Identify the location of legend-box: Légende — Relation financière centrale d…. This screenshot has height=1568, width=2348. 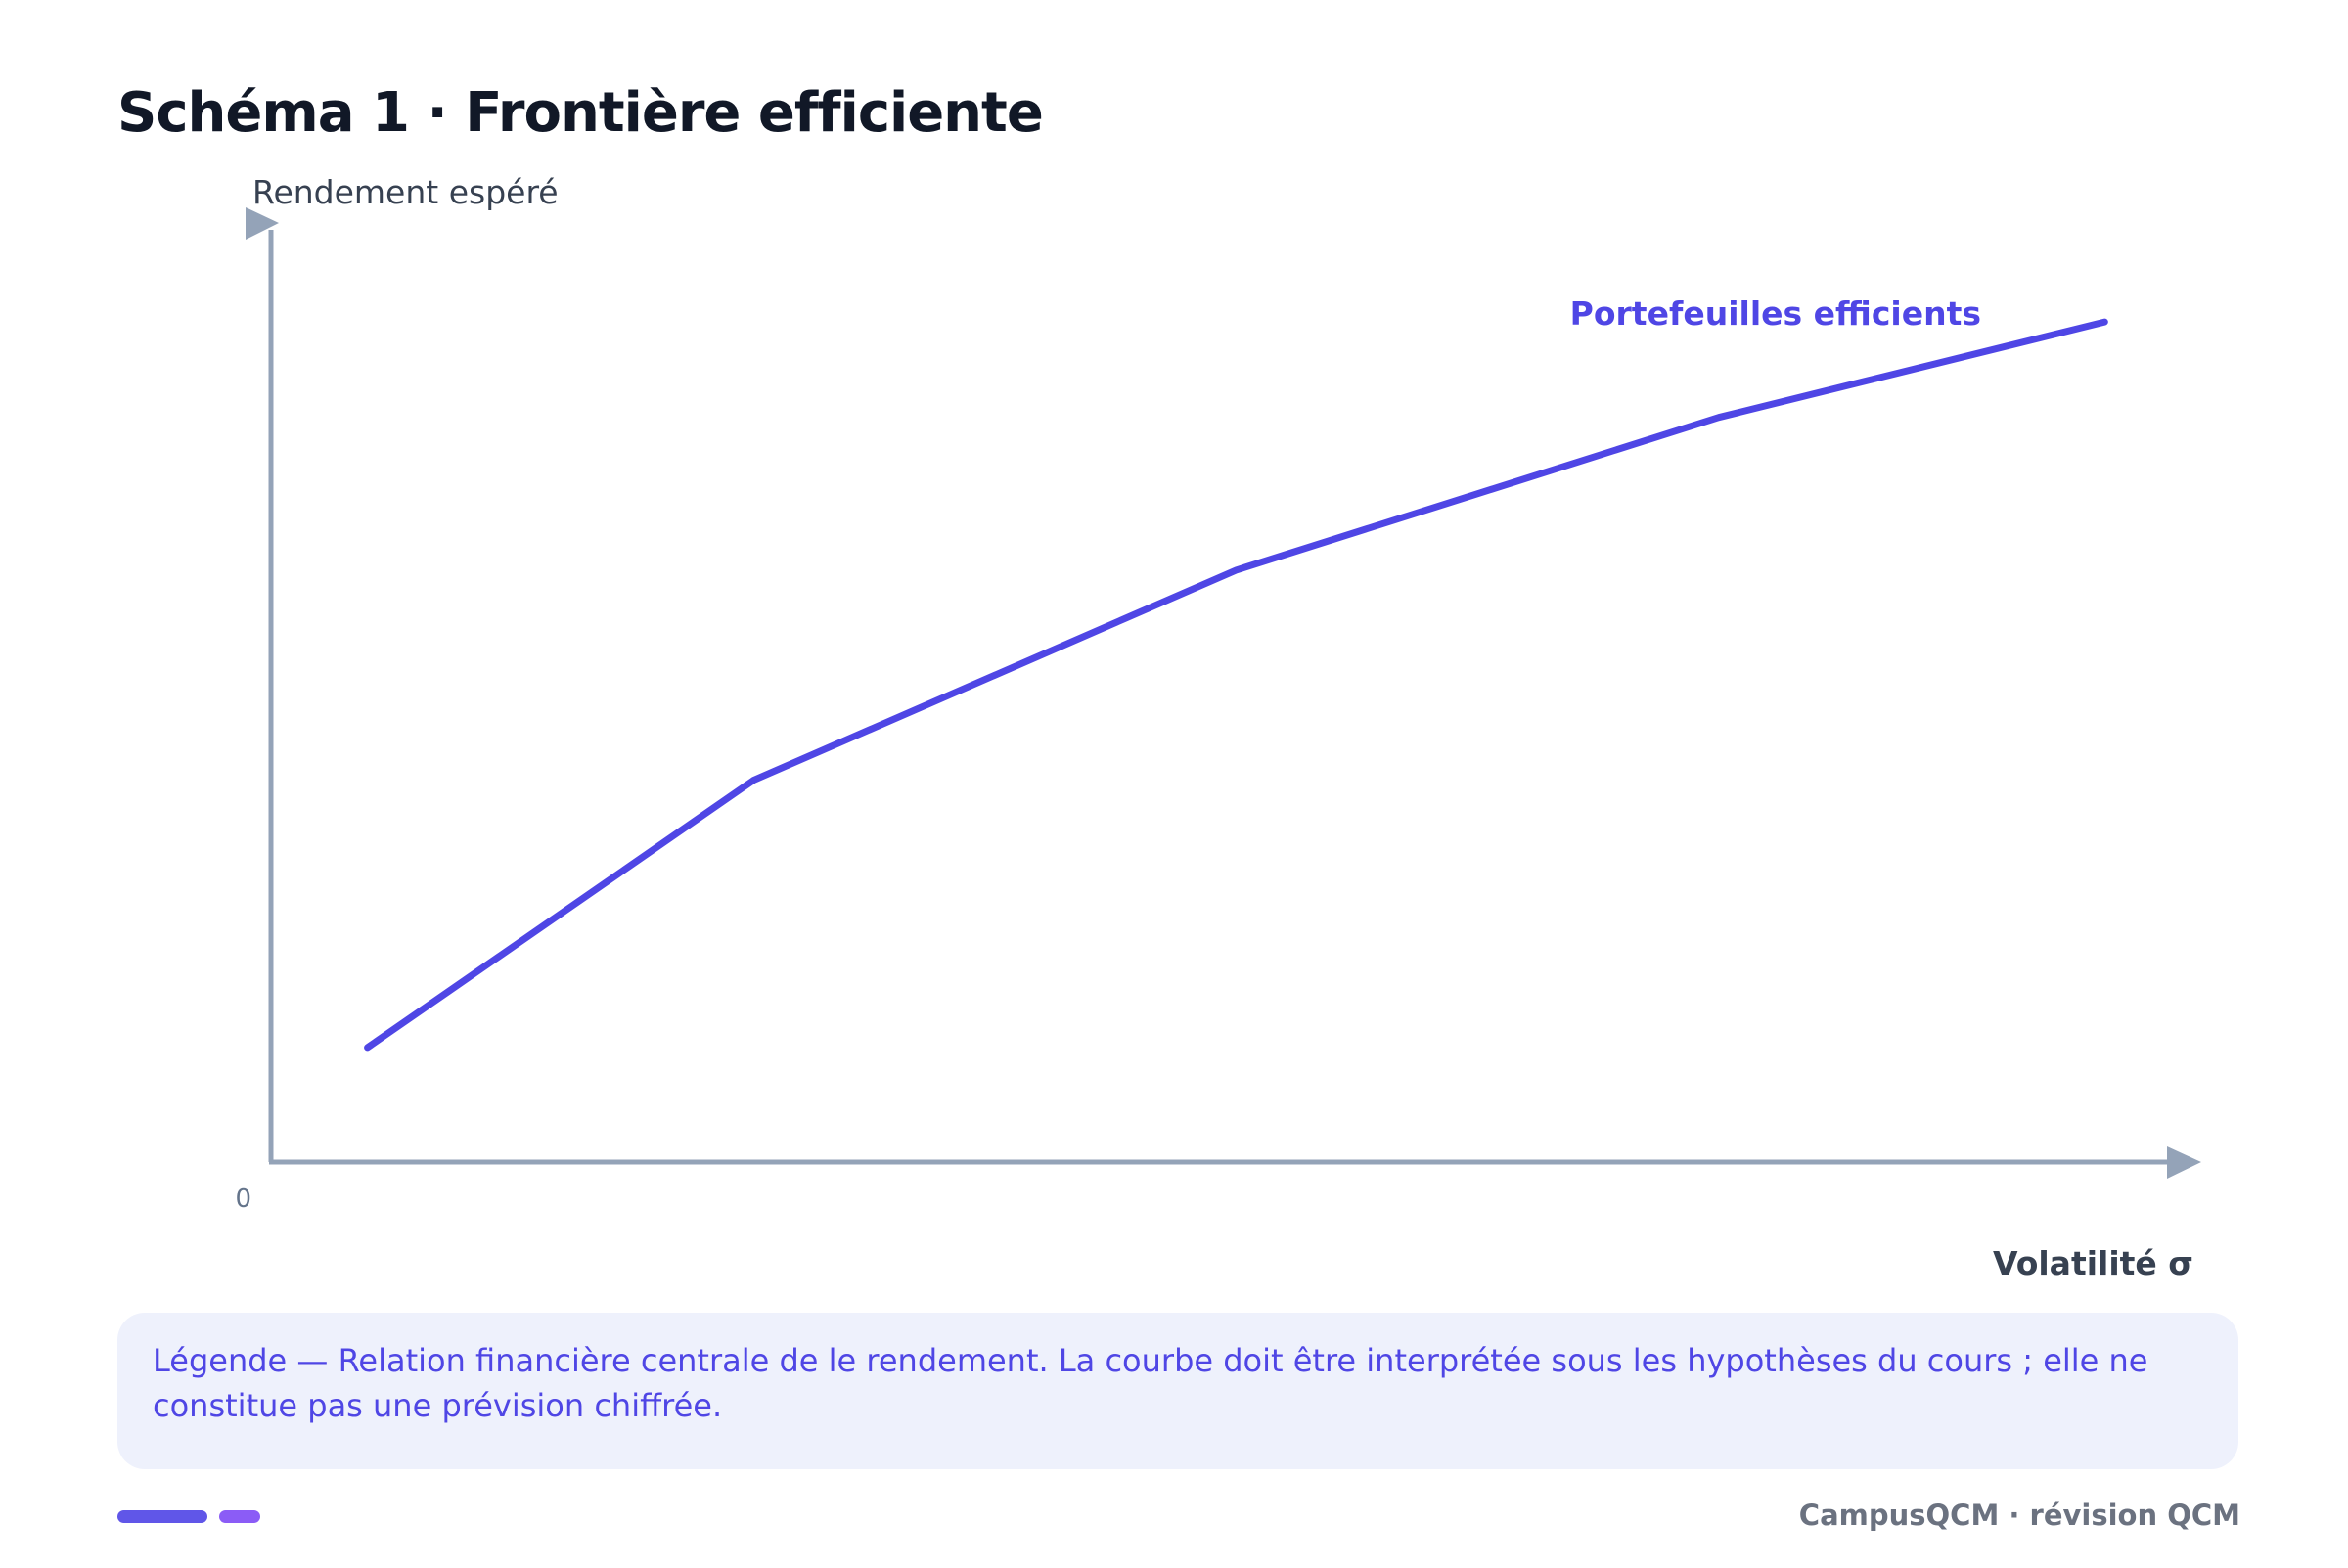
(1177, 1391).